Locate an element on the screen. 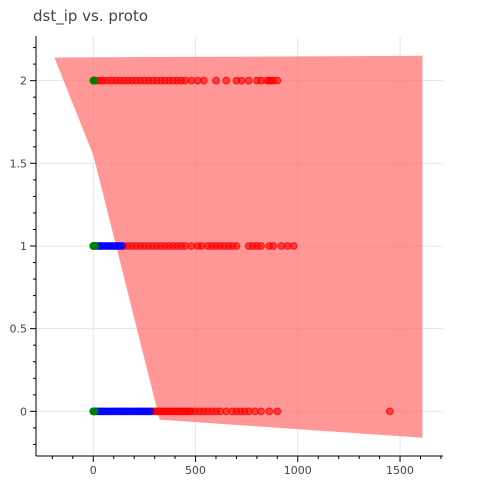 The width and height of the screenshot is (480, 480). x-tick-label: 1000 is located at coordinates (298, 470).